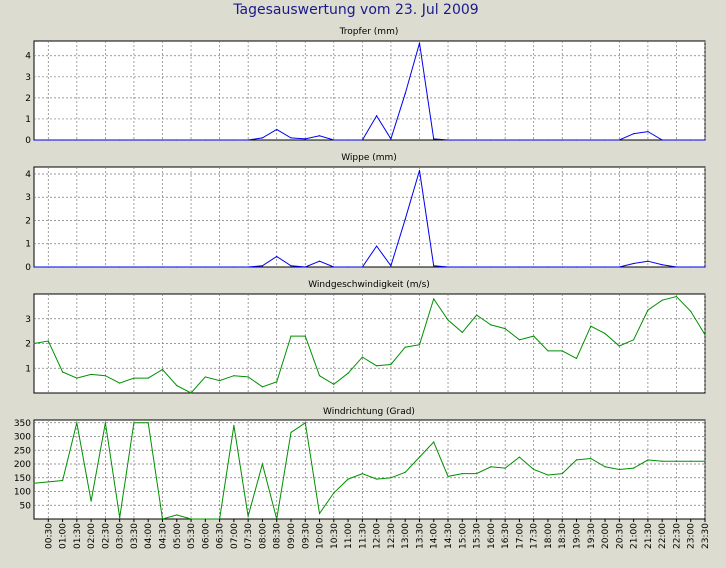 This screenshot has height=568, width=726. I want to click on y-tick-label: 50, so click(26, 506).